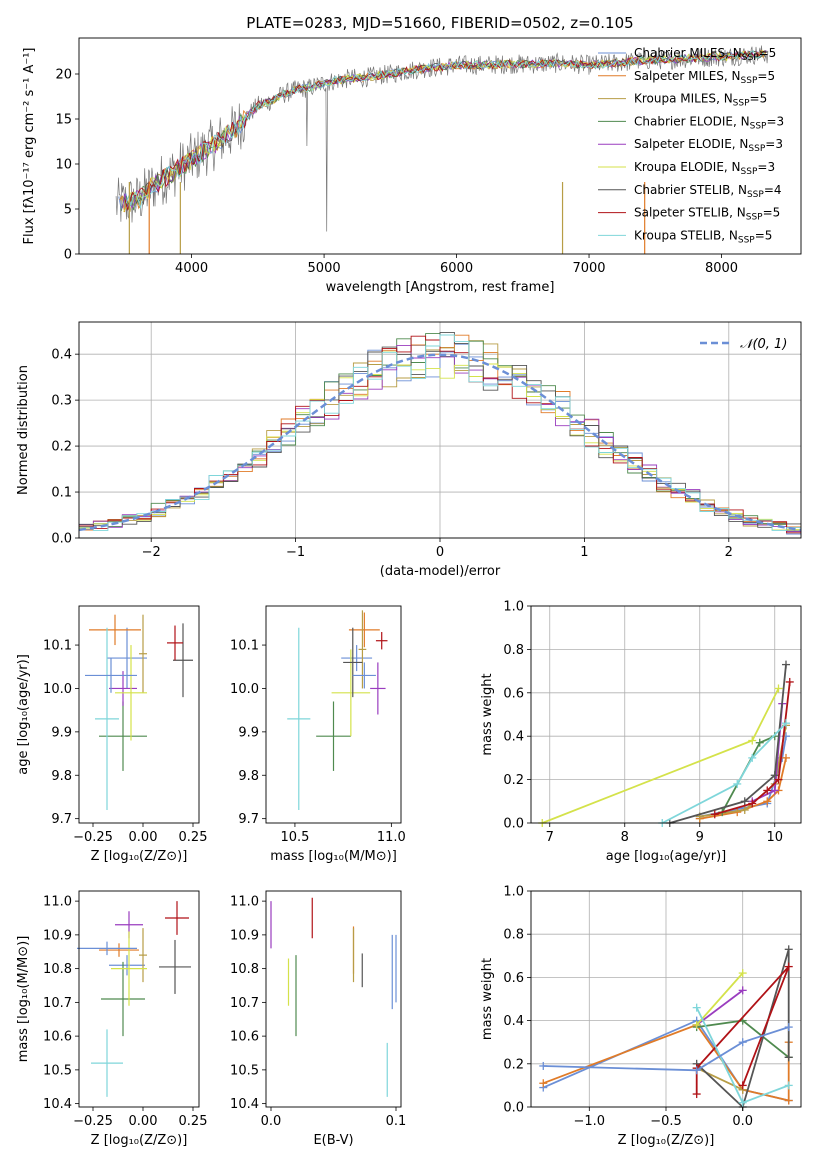  I want to click on x-tick-label: 1, so click(584, 552).